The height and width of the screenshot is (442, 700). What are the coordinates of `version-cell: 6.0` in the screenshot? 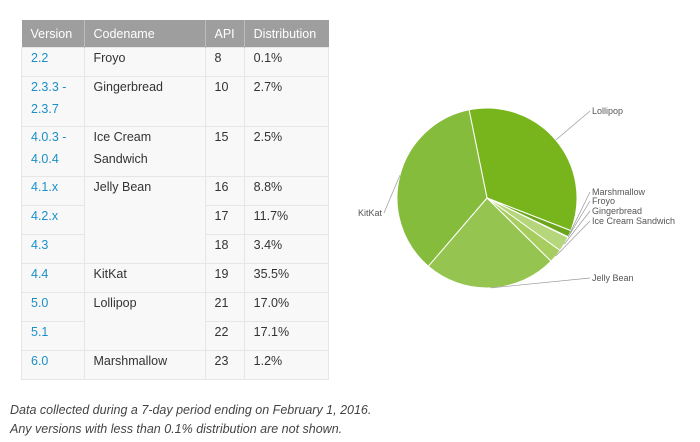 It's located at (53, 365).